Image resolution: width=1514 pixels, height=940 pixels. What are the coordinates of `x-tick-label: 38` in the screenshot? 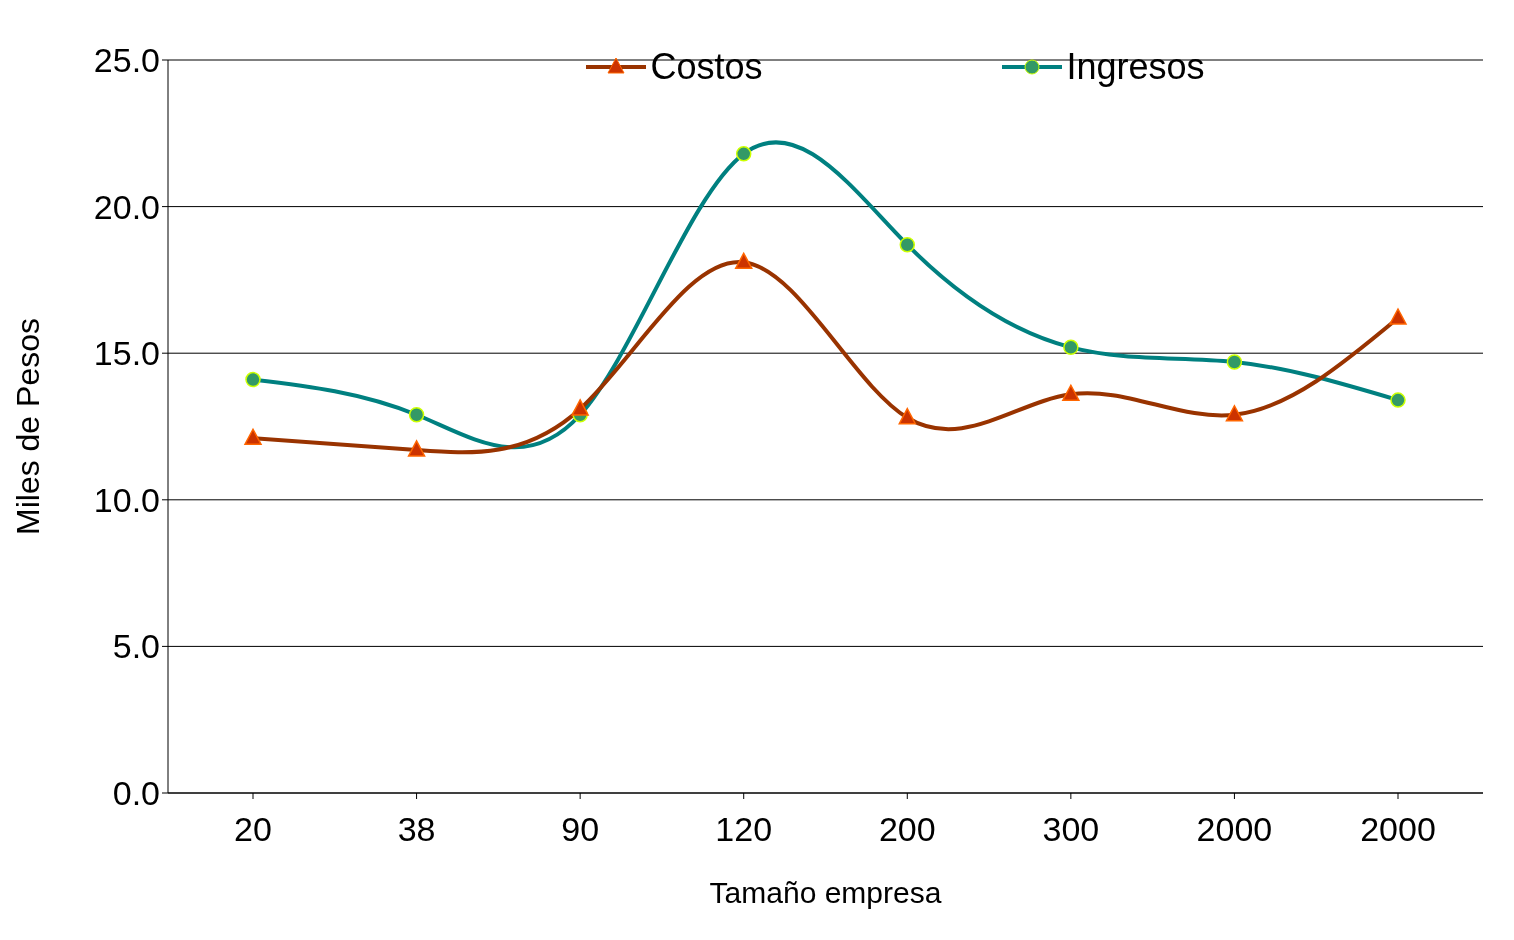 It's located at (416, 829).